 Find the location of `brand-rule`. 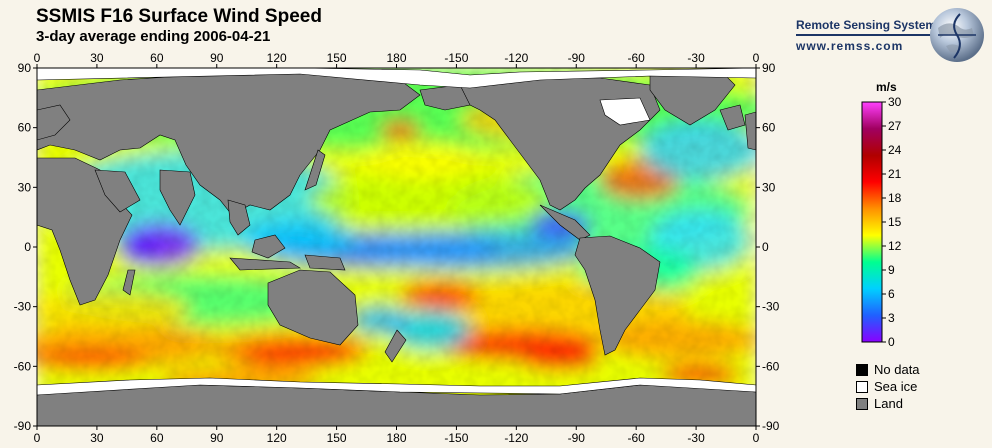

brand-rule is located at coordinates (872, 35).